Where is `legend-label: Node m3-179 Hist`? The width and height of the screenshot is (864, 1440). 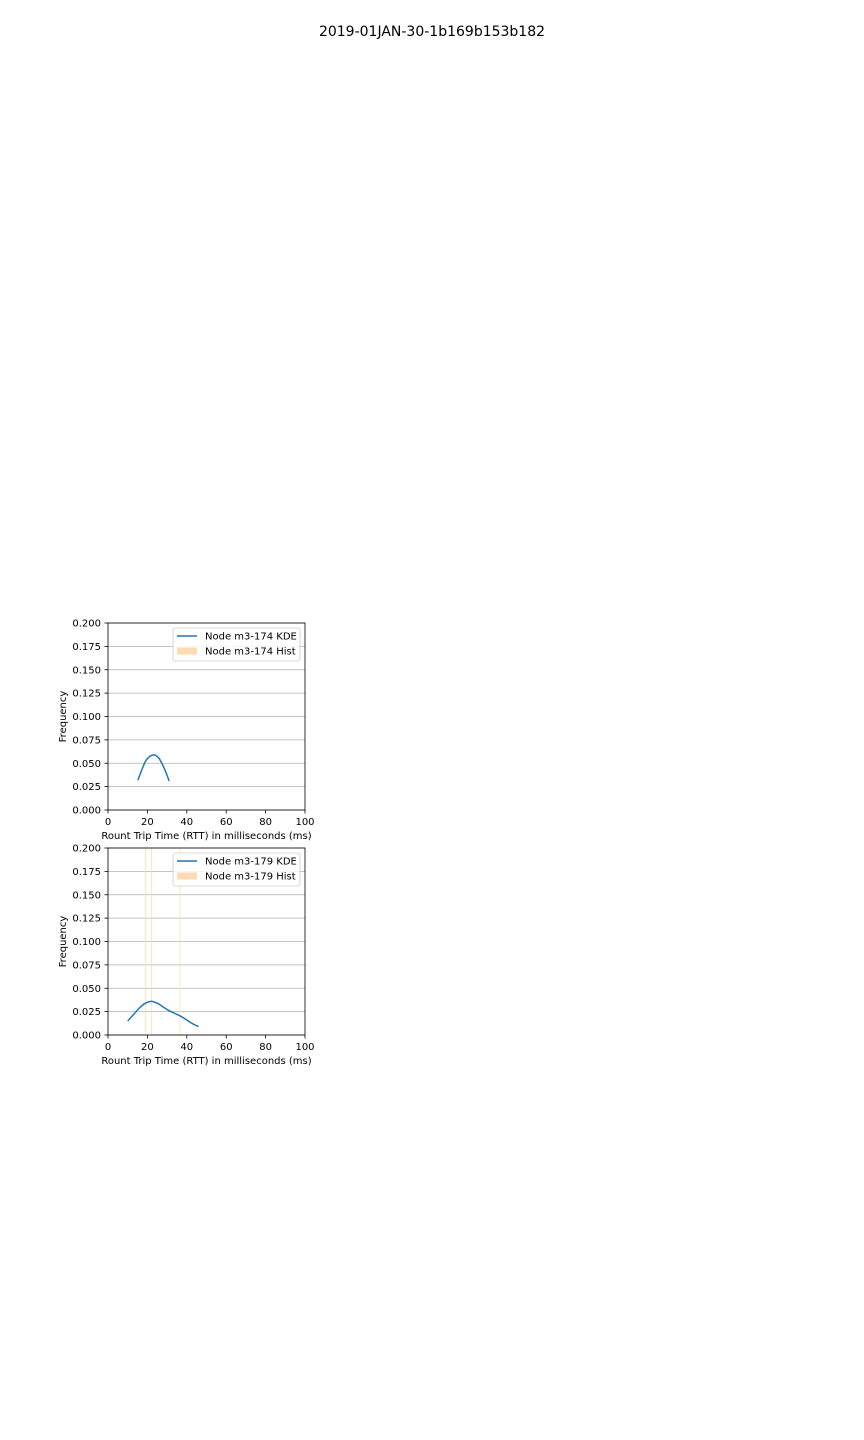 legend-label: Node m3-179 Hist is located at coordinates (250, 877).